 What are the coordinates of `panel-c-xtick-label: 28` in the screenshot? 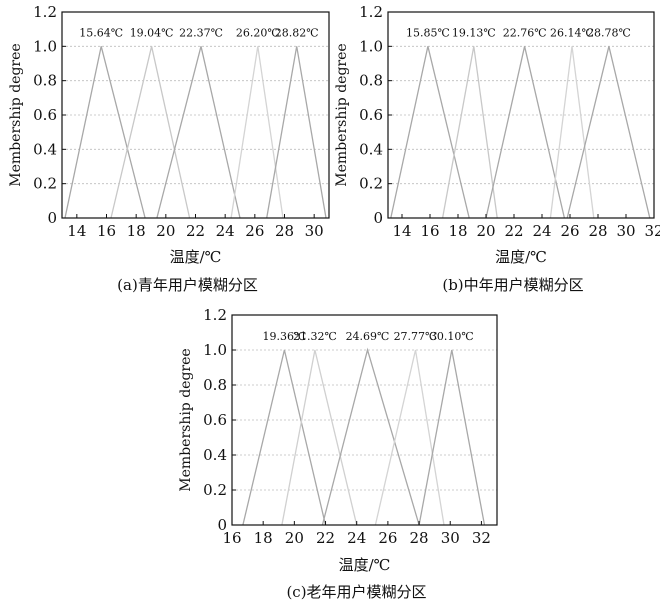 It's located at (419, 538).